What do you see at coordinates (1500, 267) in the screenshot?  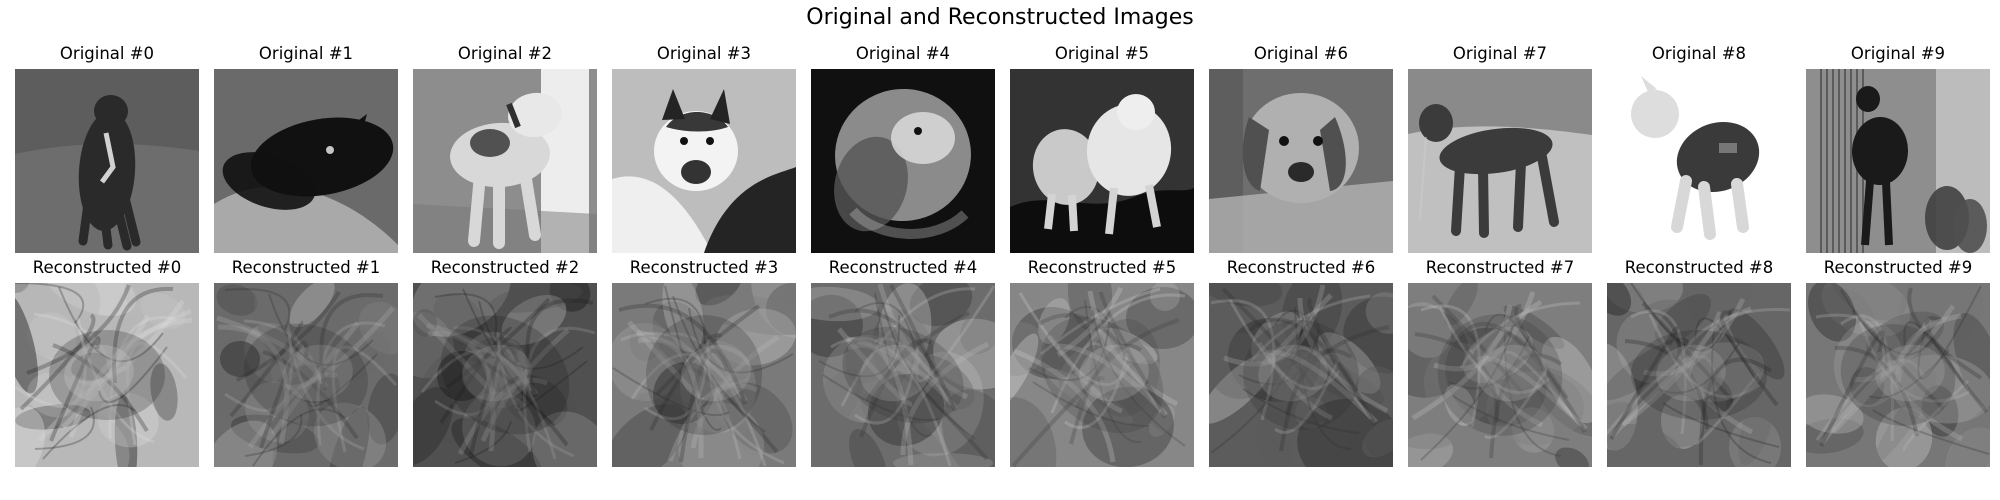 I see `reconstructed-label-7: Reconstructed #7` at bounding box center [1500, 267].